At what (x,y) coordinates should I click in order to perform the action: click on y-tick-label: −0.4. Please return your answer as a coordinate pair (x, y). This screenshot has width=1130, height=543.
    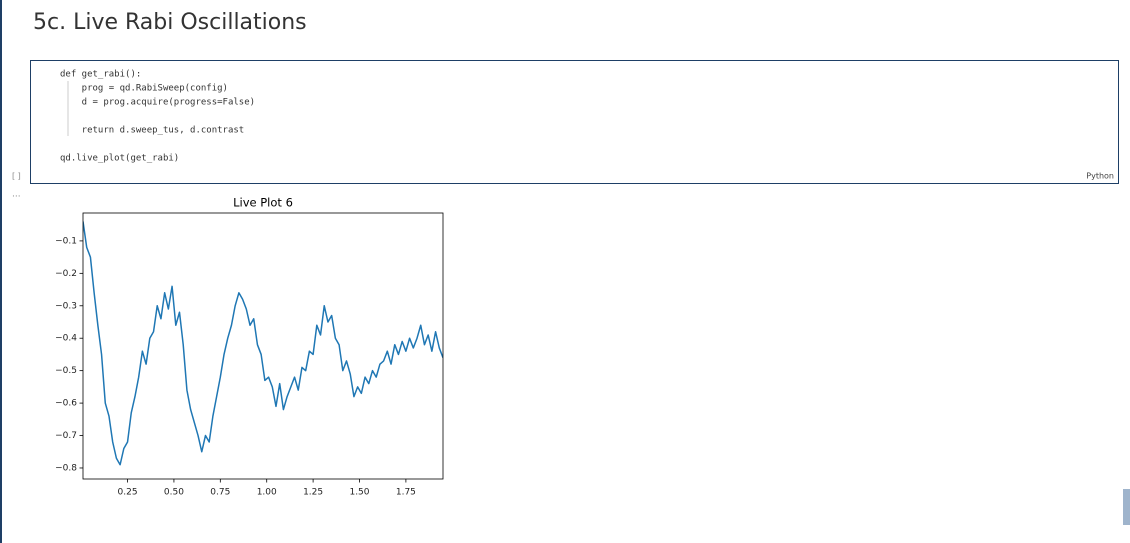
    Looking at the image, I should click on (66, 339).